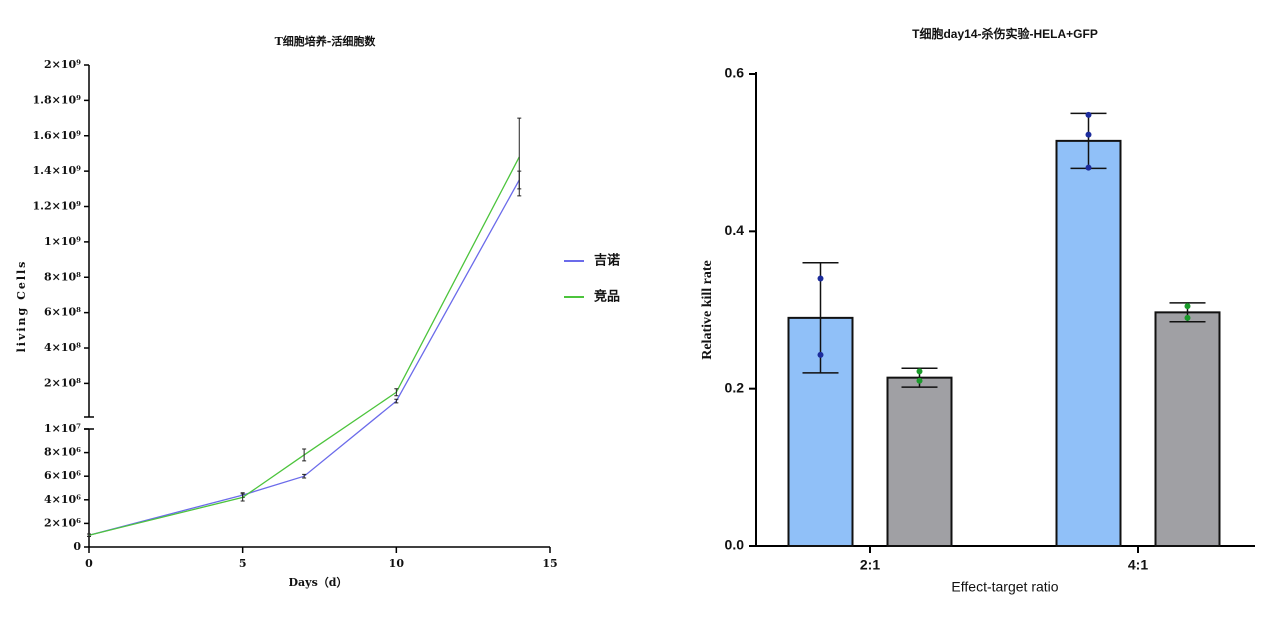 The image size is (1280, 617). What do you see at coordinates (318, 582) in the screenshot?
I see `x-axis-label: Days（d）` at bounding box center [318, 582].